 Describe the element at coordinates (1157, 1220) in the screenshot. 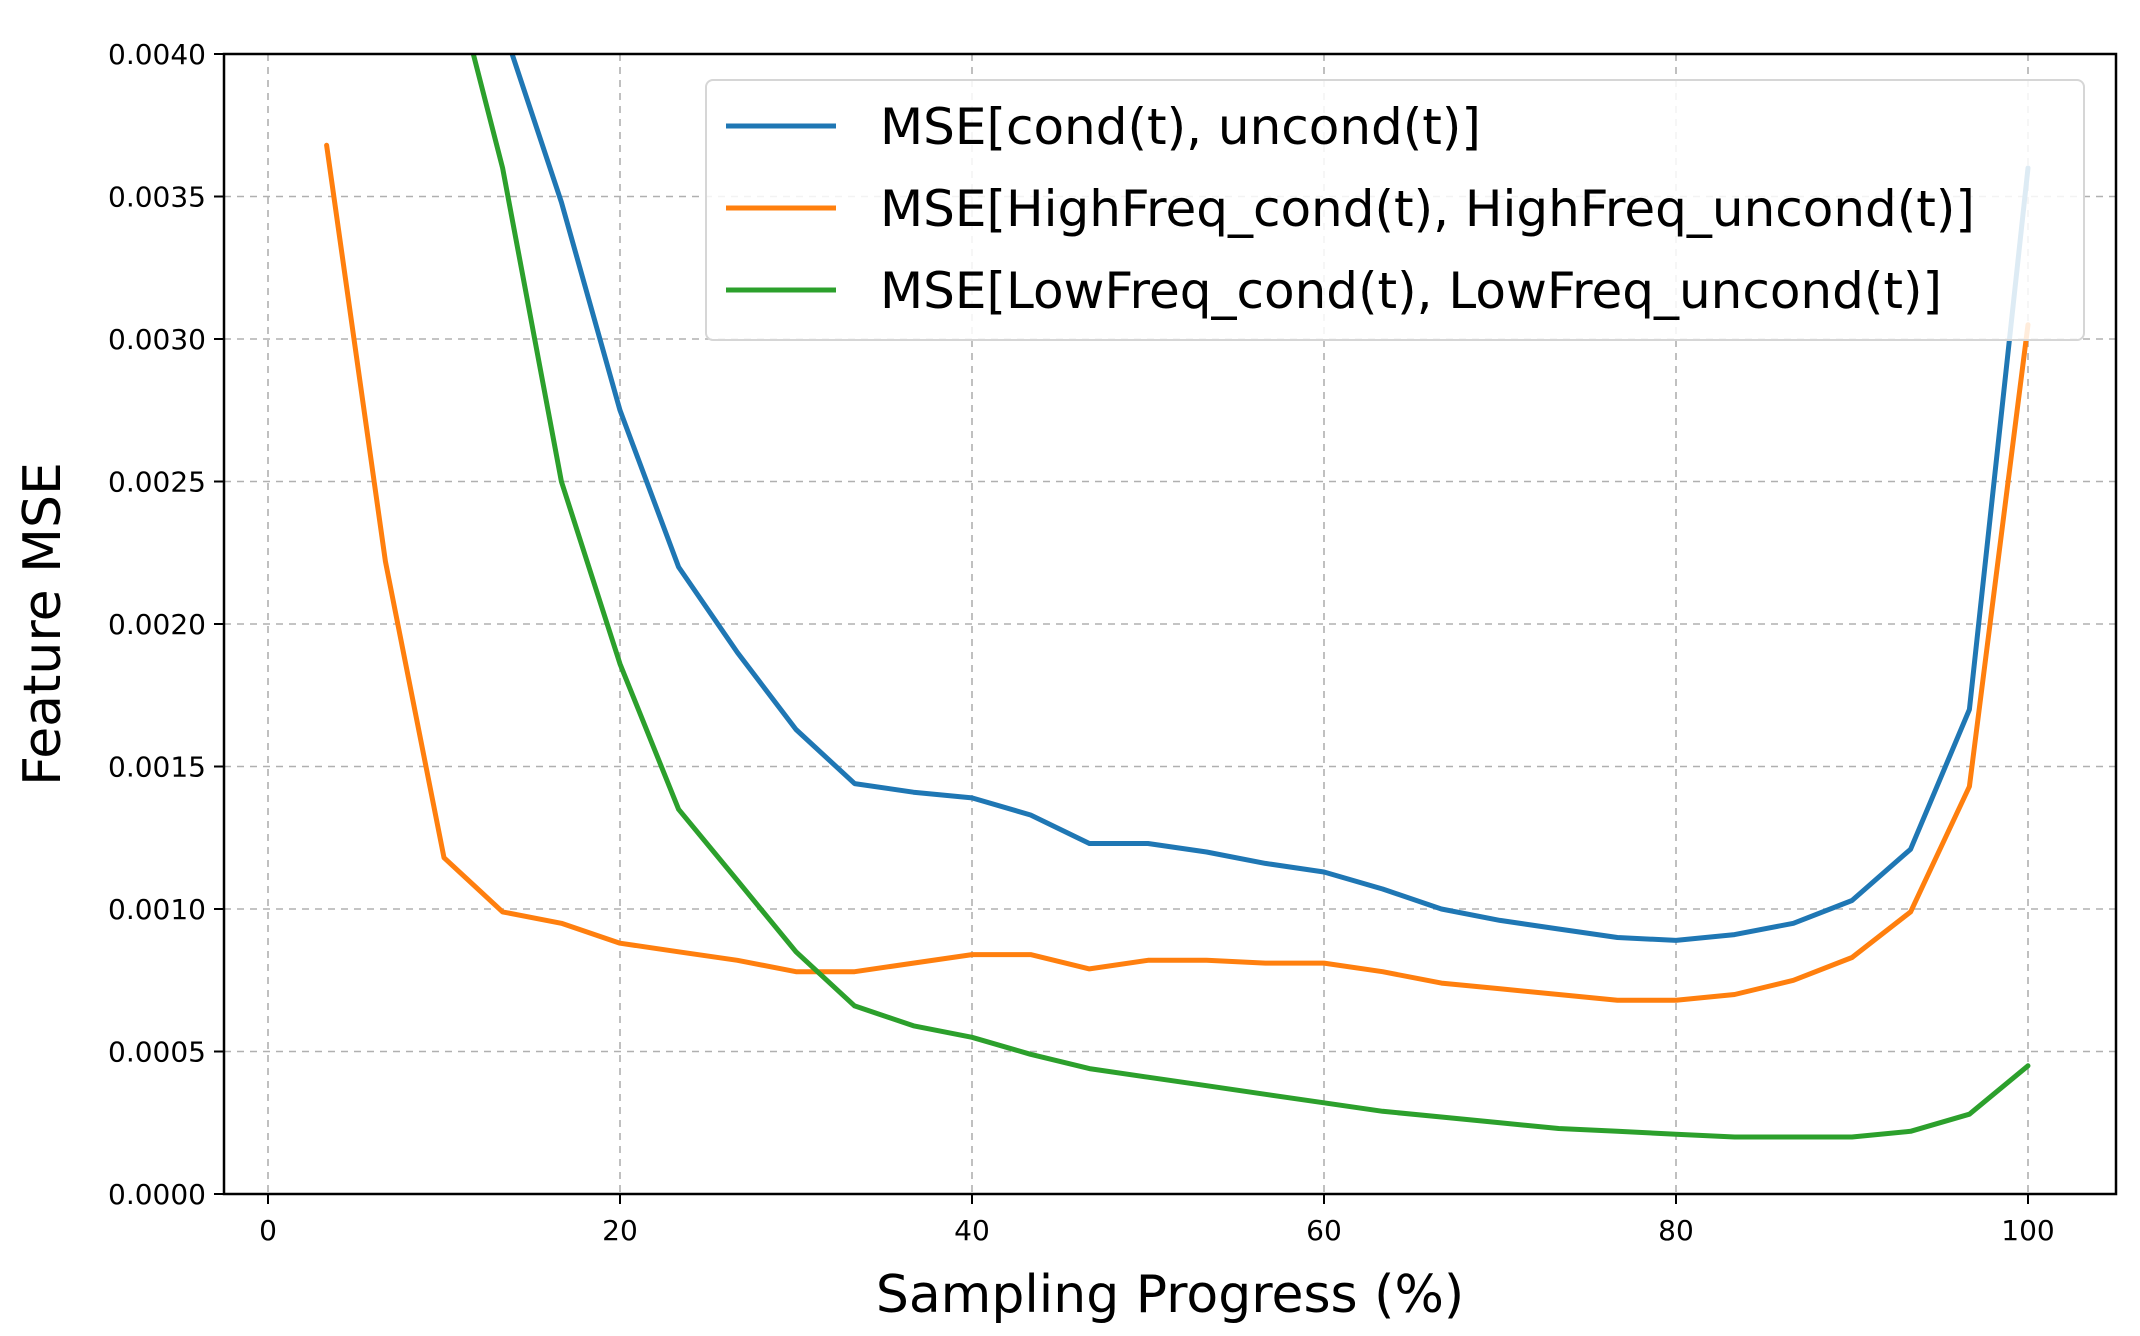

I see `x-axis: 0 20 40 60 80 100` at that location.